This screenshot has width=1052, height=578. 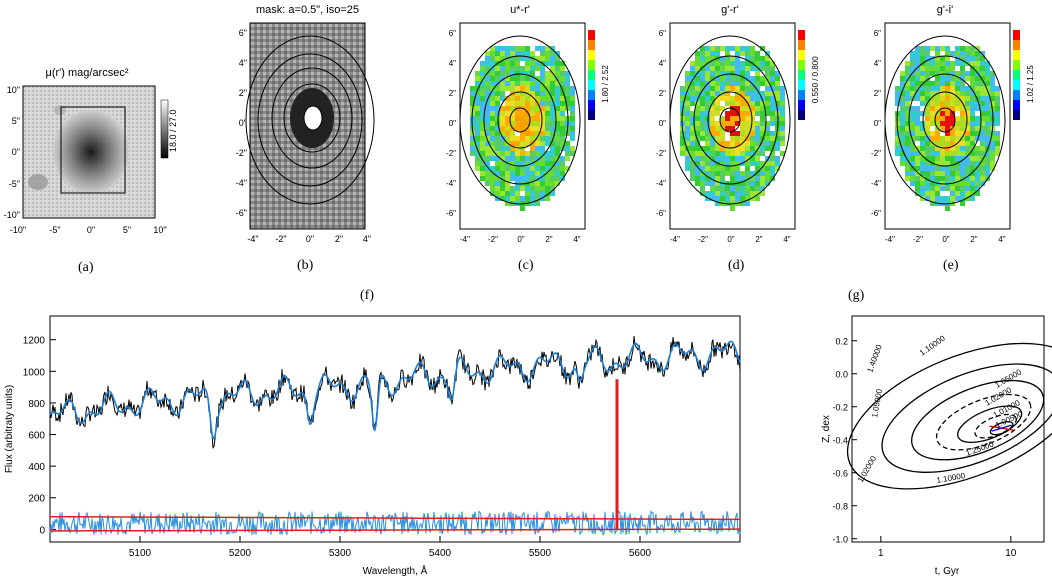 What do you see at coordinates (801, 75) in the screenshot?
I see `colorbar` at bounding box center [801, 75].